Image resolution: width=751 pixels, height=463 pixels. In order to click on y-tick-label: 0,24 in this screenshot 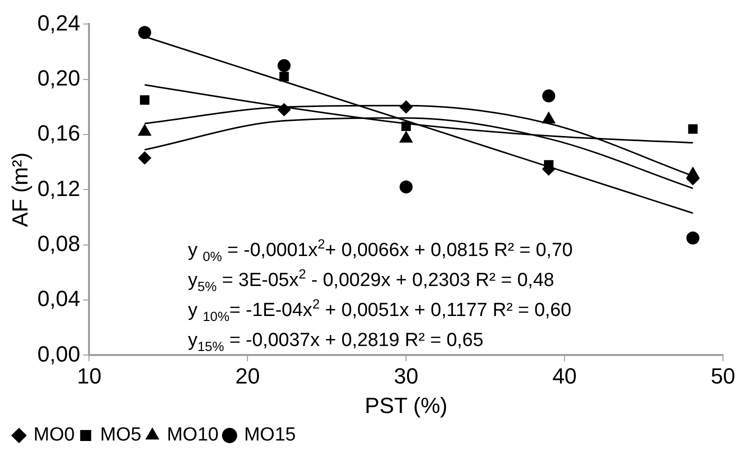, I will do `click(58, 23)`.